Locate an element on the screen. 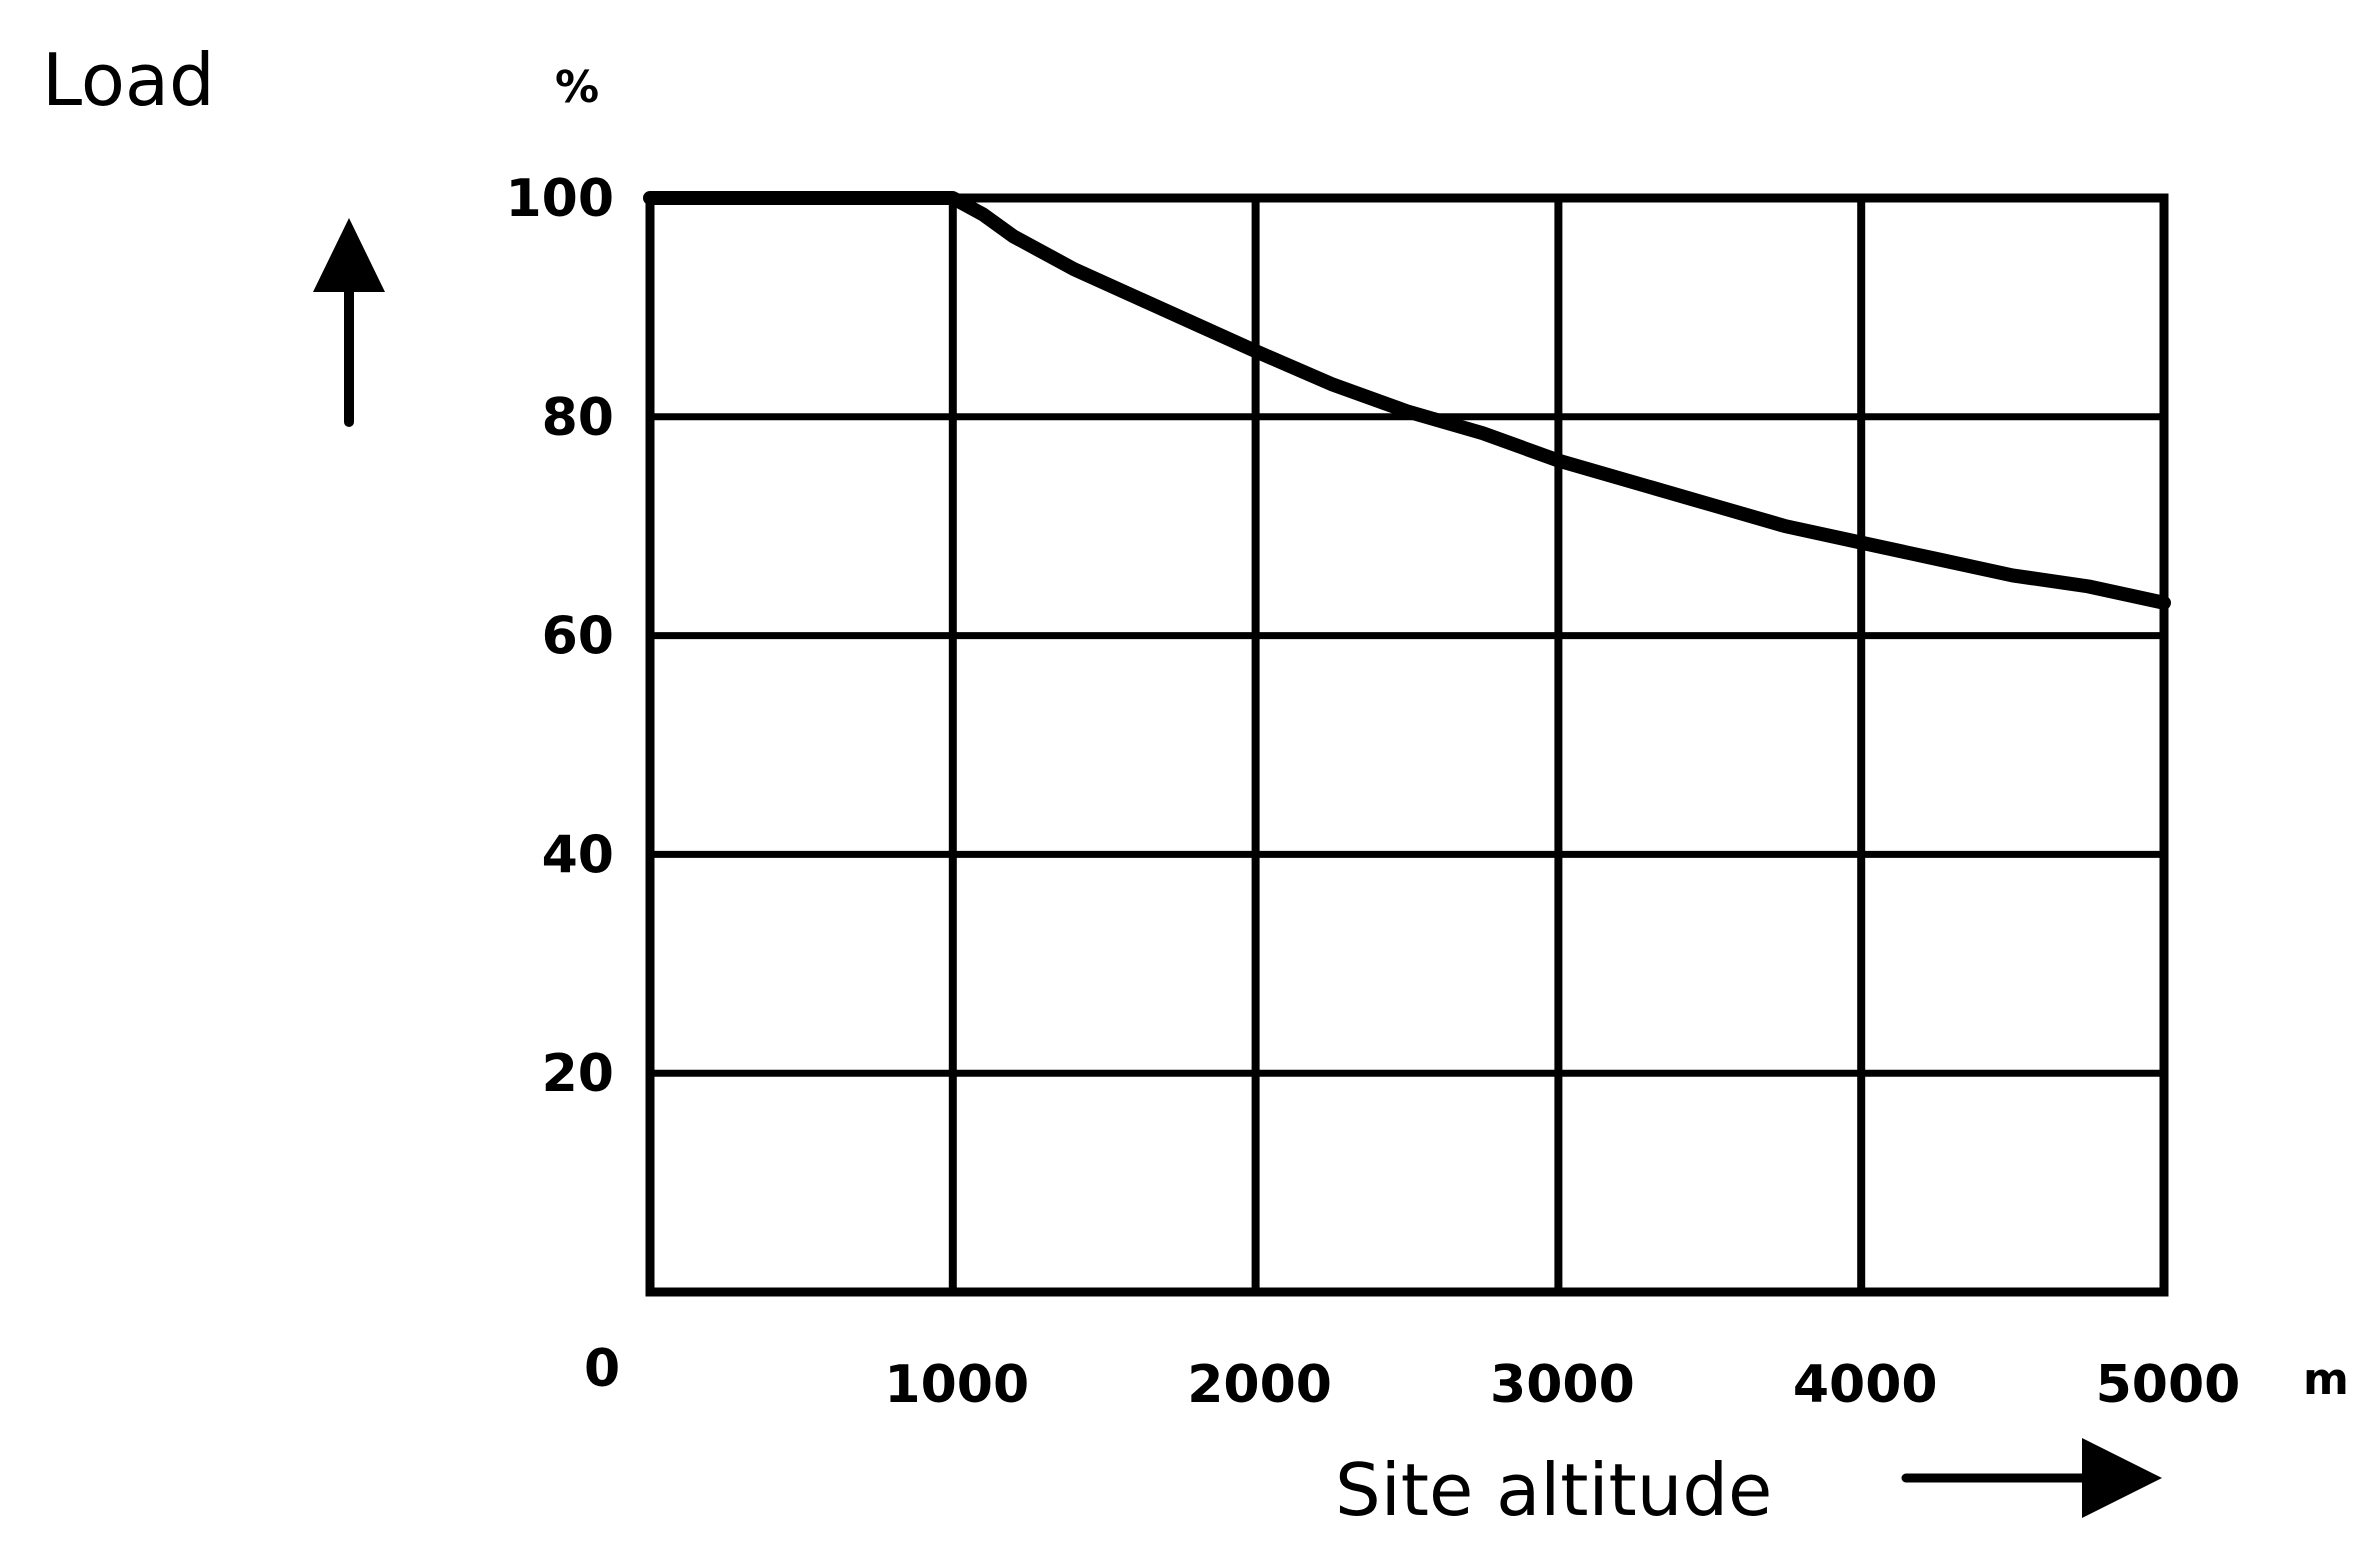  origin-tick-label: 0 is located at coordinates (602, 1369).